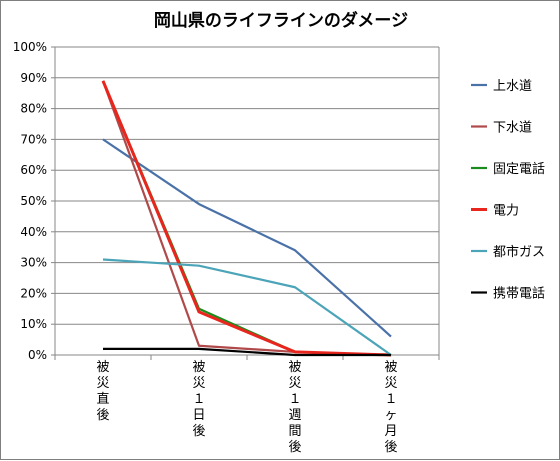  Describe the element at coordinates (33, 139) in the screenshot. I see `y-tick-label: 70%` at that location.